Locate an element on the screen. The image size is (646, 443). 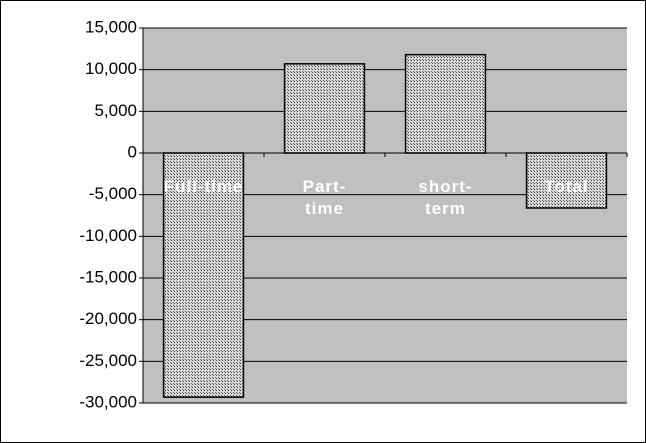
y-tick-label: -5,000 is located at coordinates (113, 193).